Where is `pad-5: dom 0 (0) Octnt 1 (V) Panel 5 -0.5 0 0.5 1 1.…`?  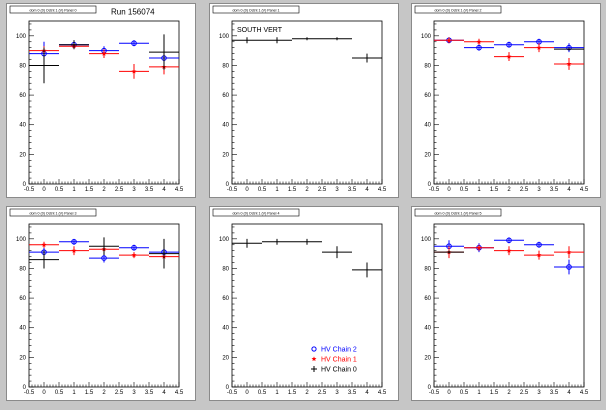
pad-5: dom 0 (0) Octnt 1 (V) Panel 5 -0.5 0 0.5 1 1.… is located at coordinates (506, 303).